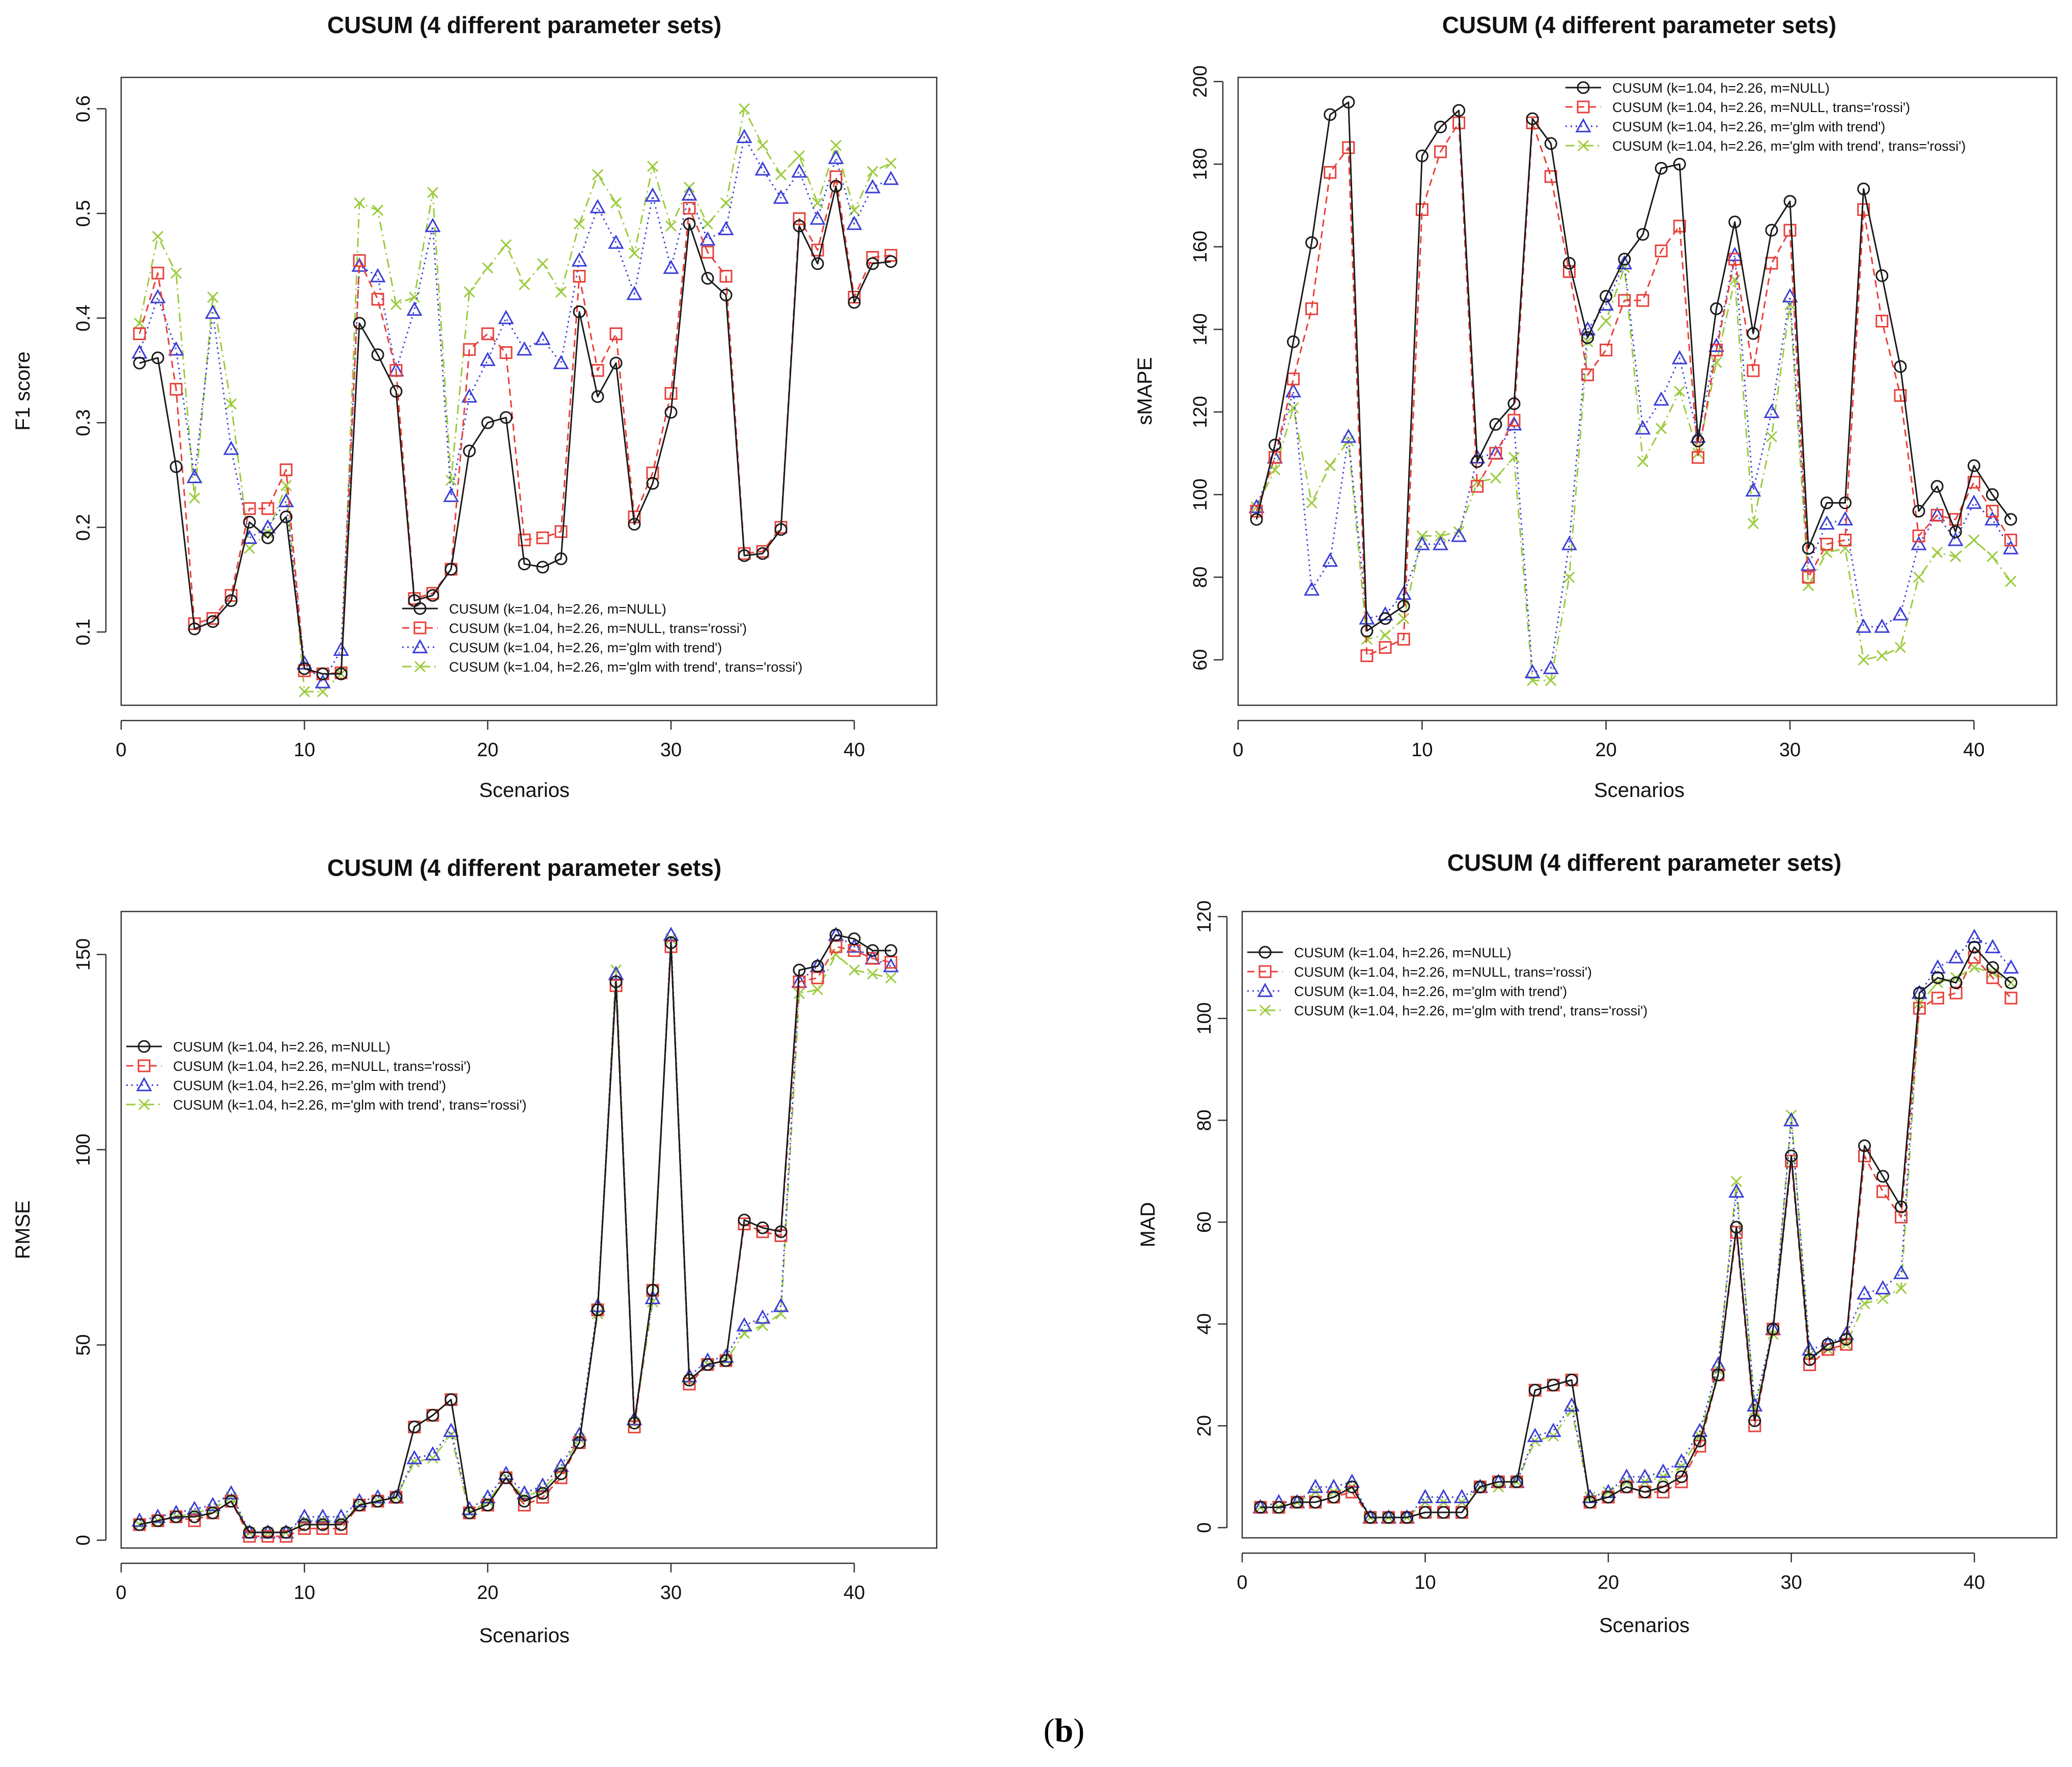 This screenshot has width=2072, height=1767. Describe the element at coordinates (83, 528) in the screenshot. I see `y-tick-label: 0.2` at that location.